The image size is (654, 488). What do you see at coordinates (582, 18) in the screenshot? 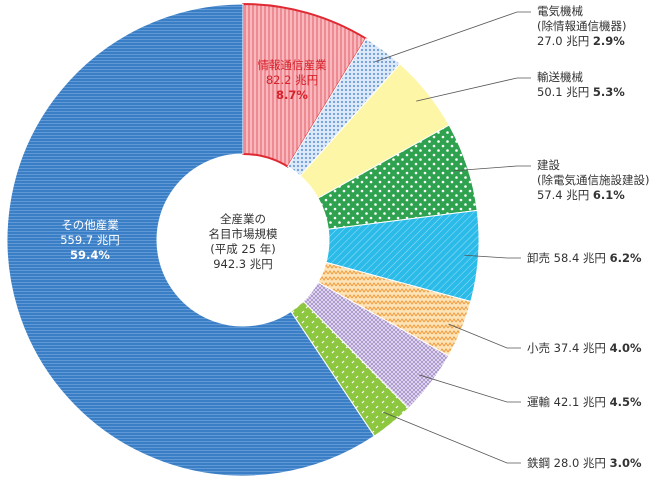
I see `category-label: 電気機械 (除情報通信機器)` at bounding box center [582, 18].